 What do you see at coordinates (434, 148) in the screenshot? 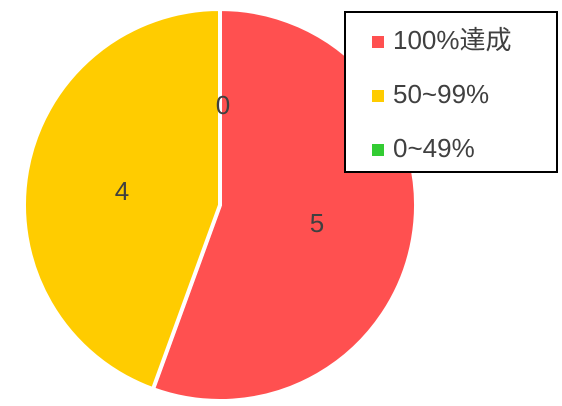
I see `legend-label-0-49: 0~49%` at bounding box center [434, 148].